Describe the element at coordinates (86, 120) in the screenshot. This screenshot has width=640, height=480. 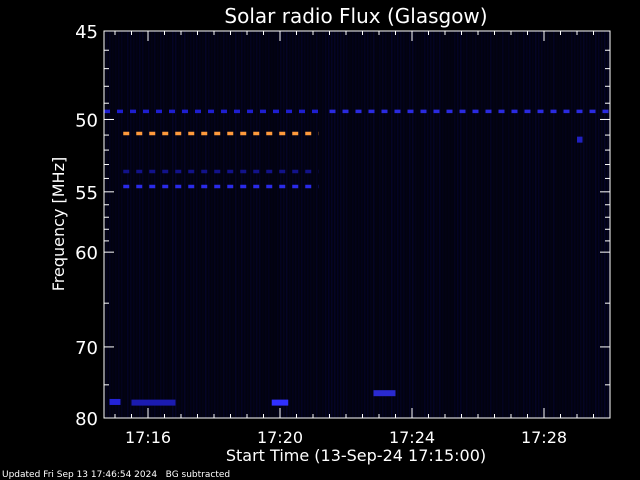
I see `y-tick-label: 50` at that location.